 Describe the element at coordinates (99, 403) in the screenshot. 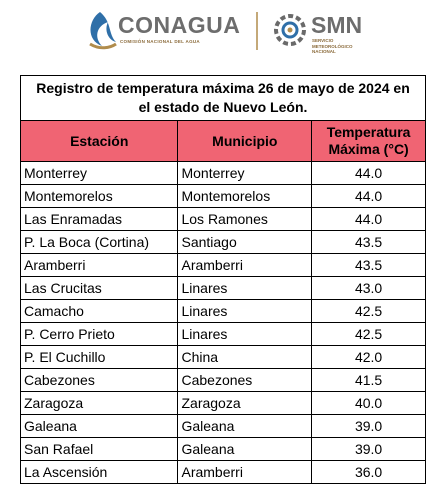

I see `station-cell: Zaragoza` at that location.